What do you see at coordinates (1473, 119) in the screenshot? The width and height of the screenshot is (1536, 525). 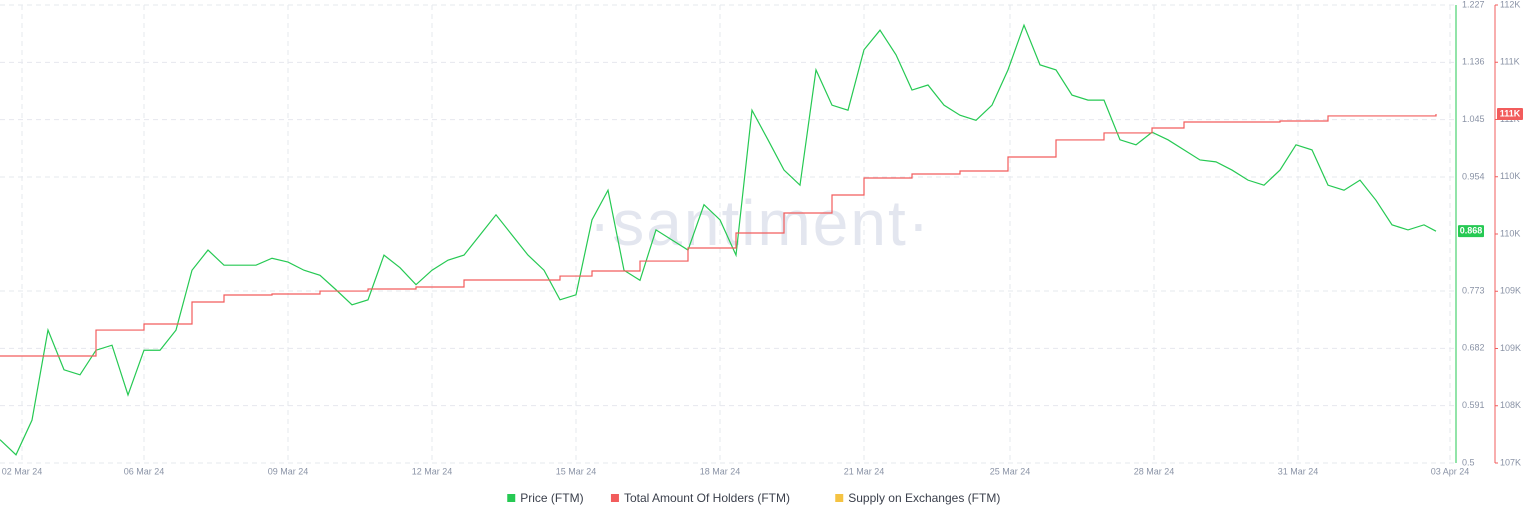 I see `y-tick-label: 1.045` at bounding box center [1473, 119].